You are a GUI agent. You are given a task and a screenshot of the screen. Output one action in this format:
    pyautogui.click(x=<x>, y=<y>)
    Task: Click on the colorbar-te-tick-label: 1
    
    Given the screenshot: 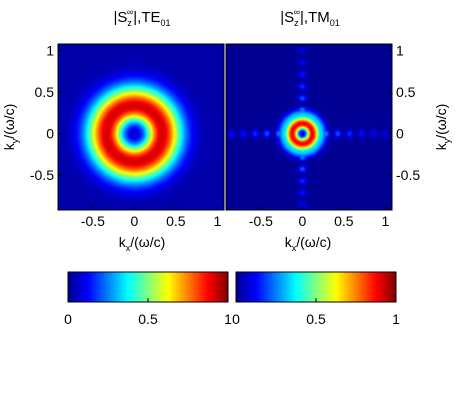 What is the action you would take?
    pyautogui.click(x=228, y=319)
    